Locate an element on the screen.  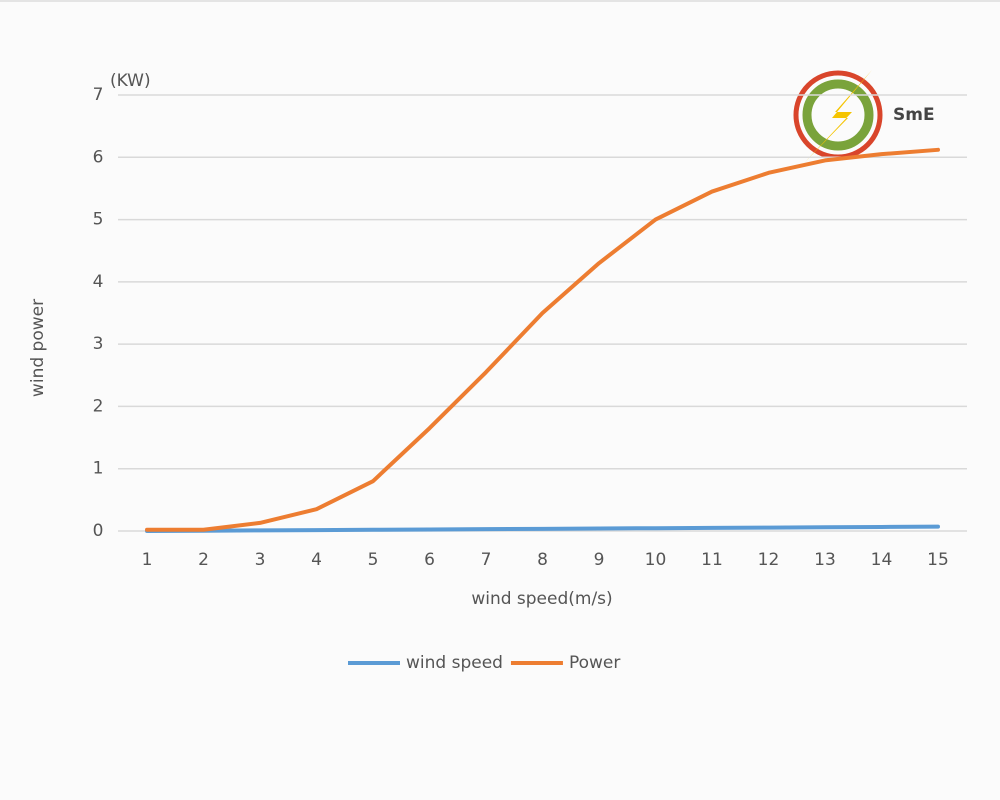
y-axis-title: wind power is located at coordinates (38, 348).